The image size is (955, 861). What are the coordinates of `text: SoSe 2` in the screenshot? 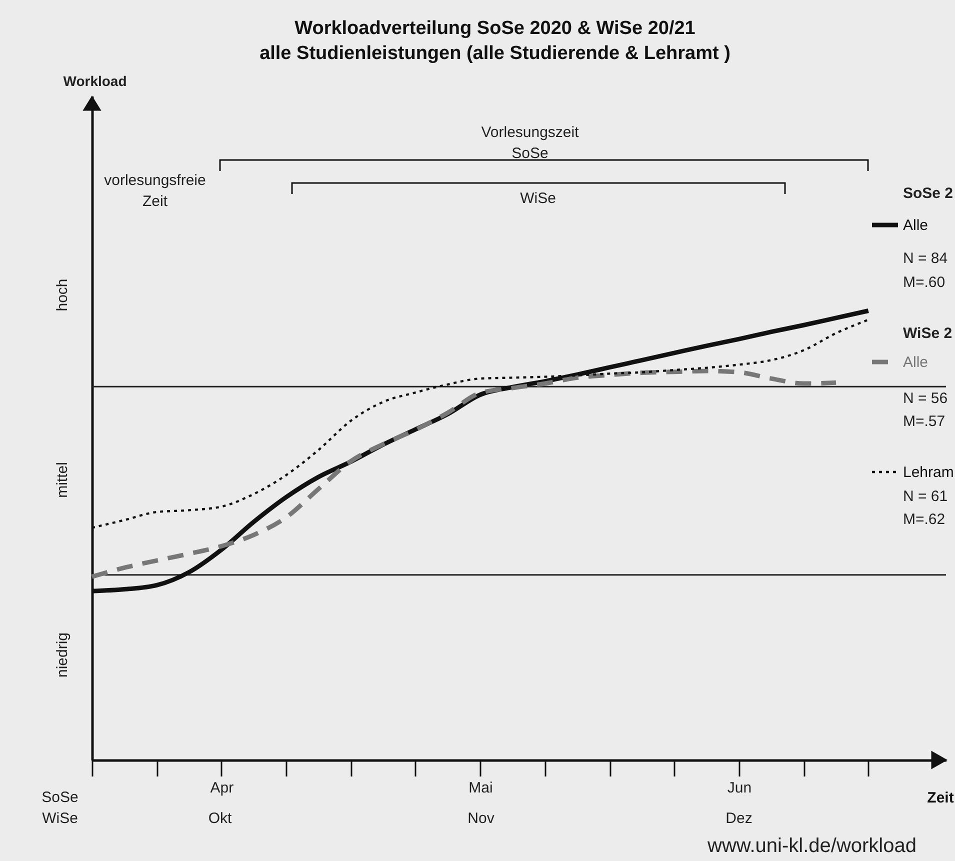 It's located at (928, 193).